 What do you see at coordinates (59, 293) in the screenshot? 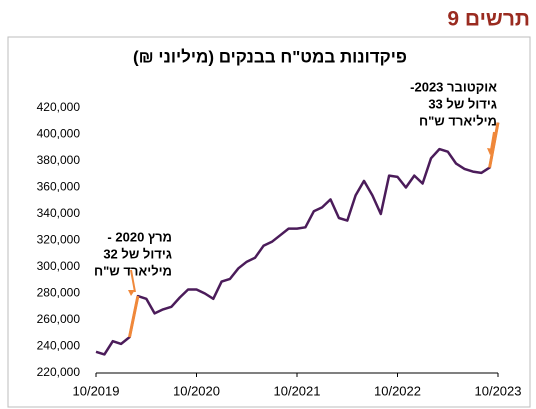
I see `y-tick-label: 280,000` at bounding box center [59, 293].